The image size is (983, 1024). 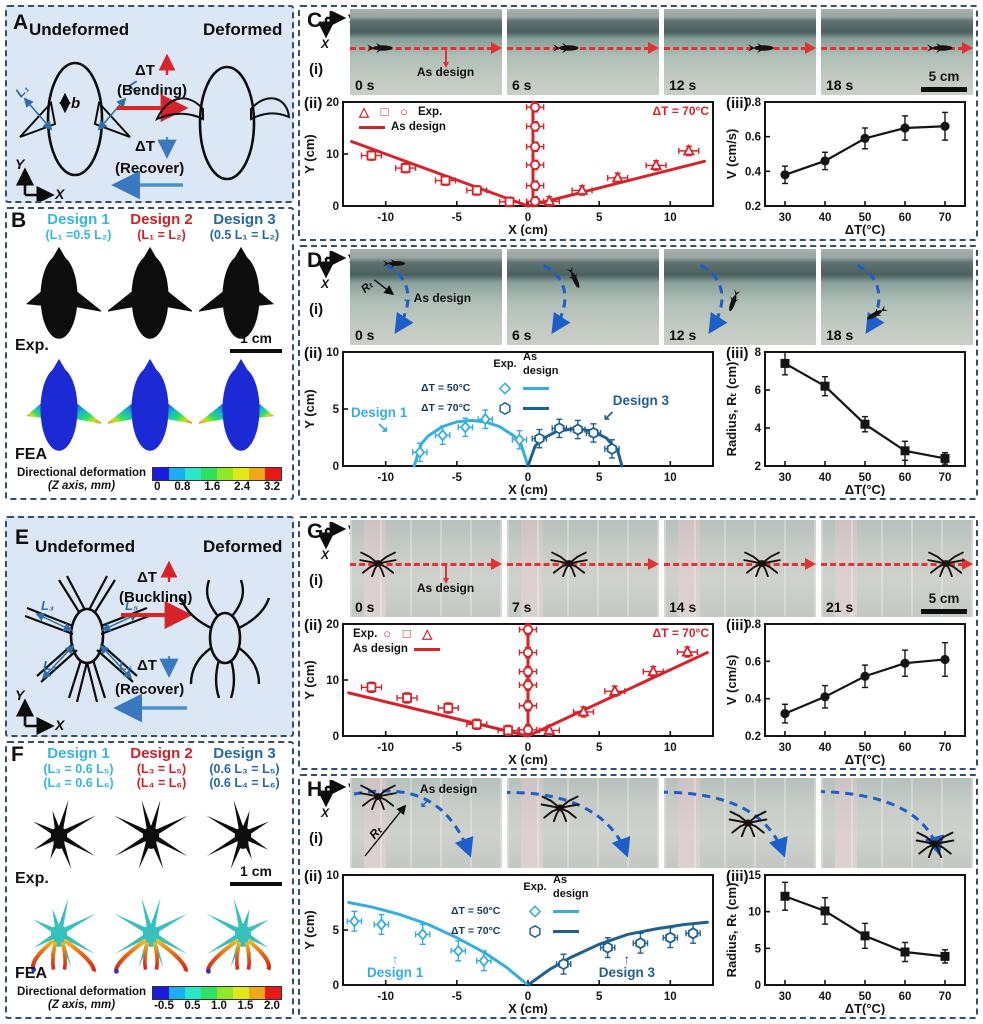 I want to click on design-3-label: ↑ Design 3, so click(x=626, y=965).